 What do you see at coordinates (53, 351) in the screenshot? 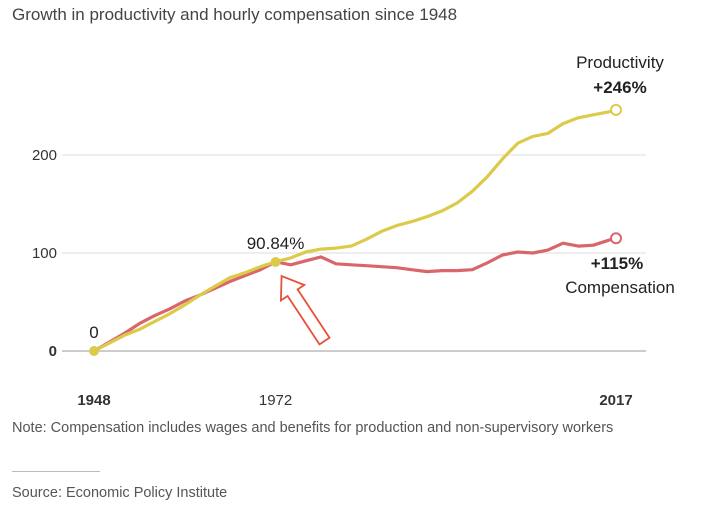
I see `y-tick-label-0: 0` at bounding box center [53, 351].